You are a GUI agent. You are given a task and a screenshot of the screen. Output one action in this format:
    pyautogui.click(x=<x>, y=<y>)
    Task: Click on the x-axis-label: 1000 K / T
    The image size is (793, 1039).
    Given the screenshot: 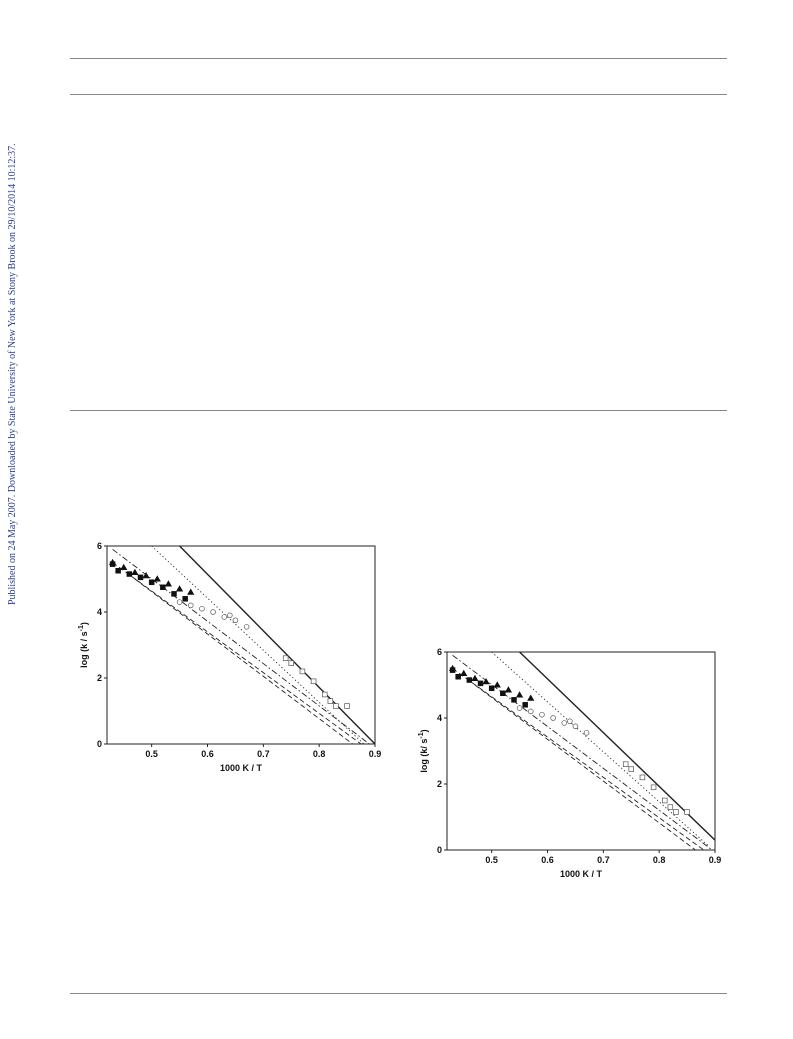 What is the action you would take?
    pyautogui.click(x=581, y=874)
    